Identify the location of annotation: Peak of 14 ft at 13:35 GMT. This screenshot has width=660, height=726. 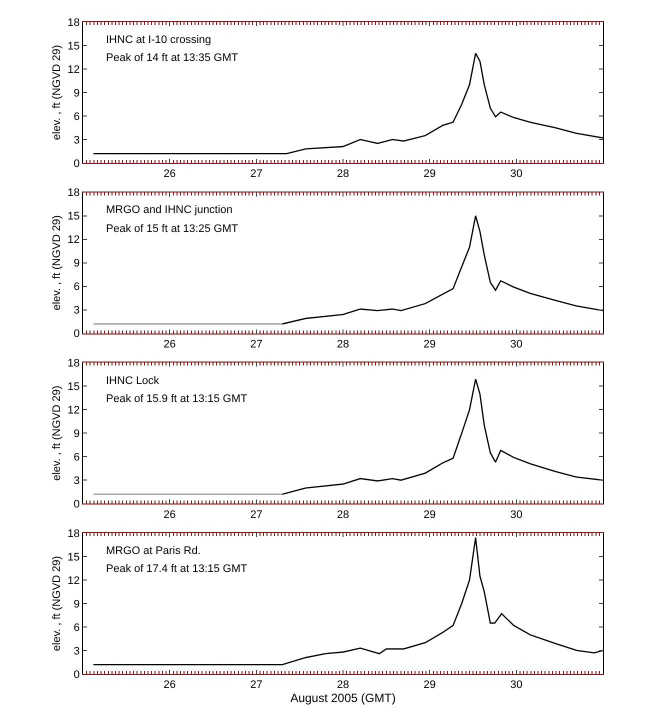
(172, 58).